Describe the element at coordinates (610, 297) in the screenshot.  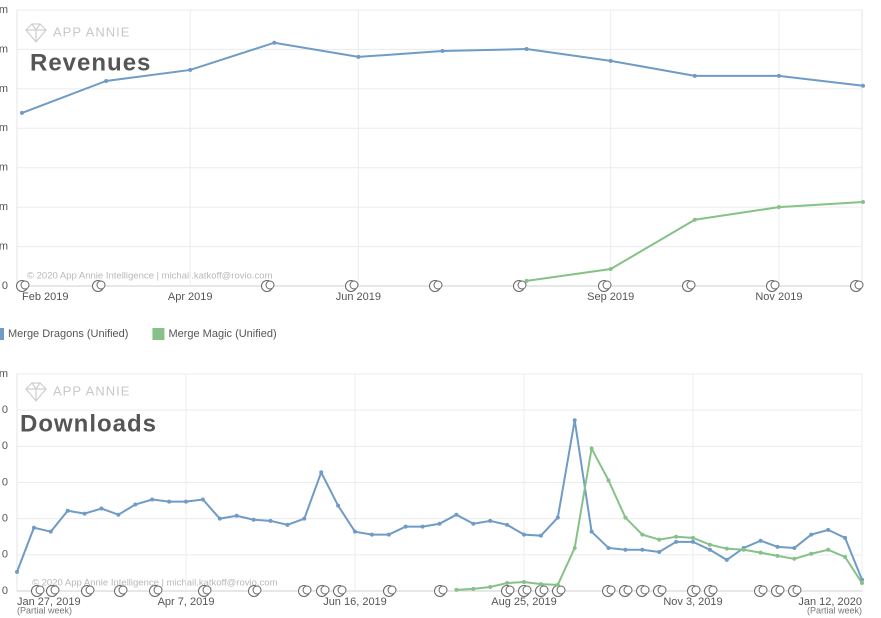
I see `x-tick-label: Sep 2019` at that location.